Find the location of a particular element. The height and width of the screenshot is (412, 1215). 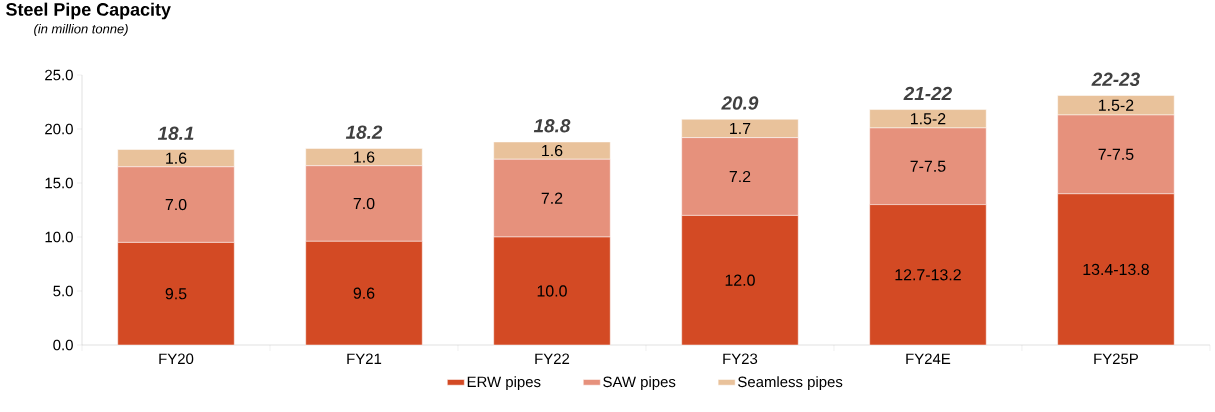

data-label: 1.7 is located at coordinates (740, 128).